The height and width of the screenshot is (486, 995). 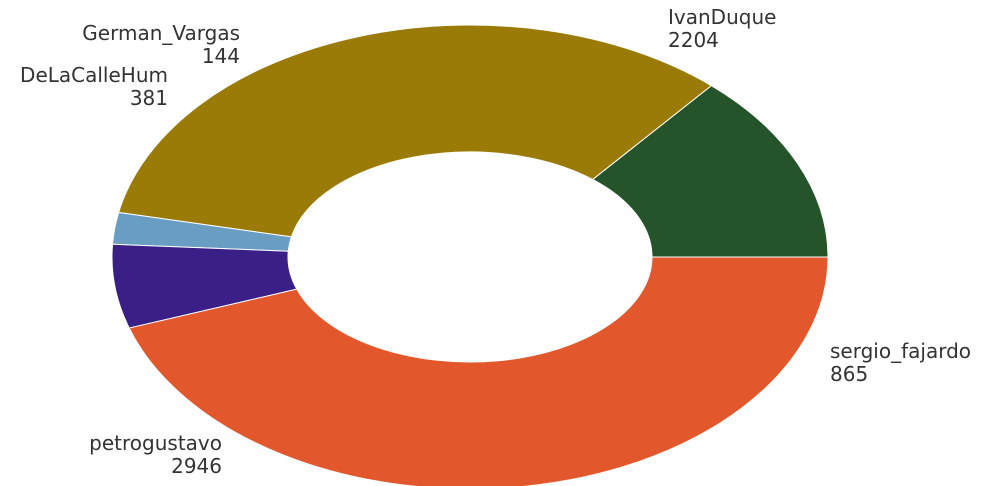 What do you see at coordinates (94, 75) in the screenshot?
I see `label-name-delacallehum: DeLaCalleHum` at bounding box center [94, 75].